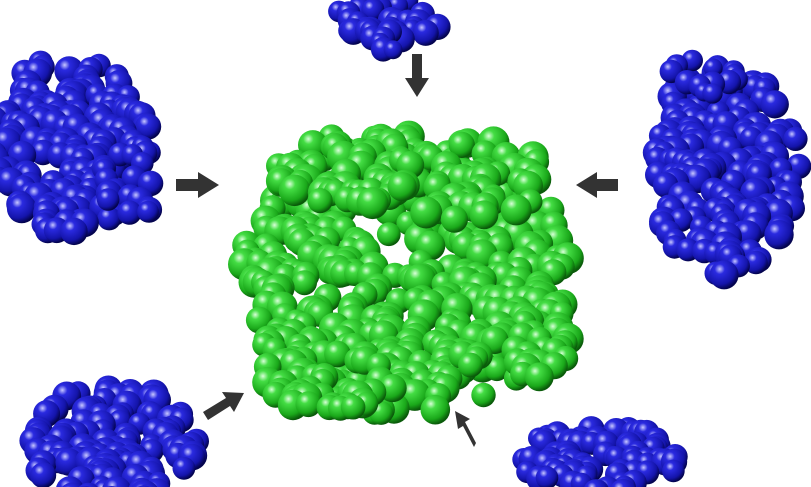 Image resolution: width=811 pixels, height=487 pixels. I want to click on blue-cluster-bottom-right, so click(600, 451).